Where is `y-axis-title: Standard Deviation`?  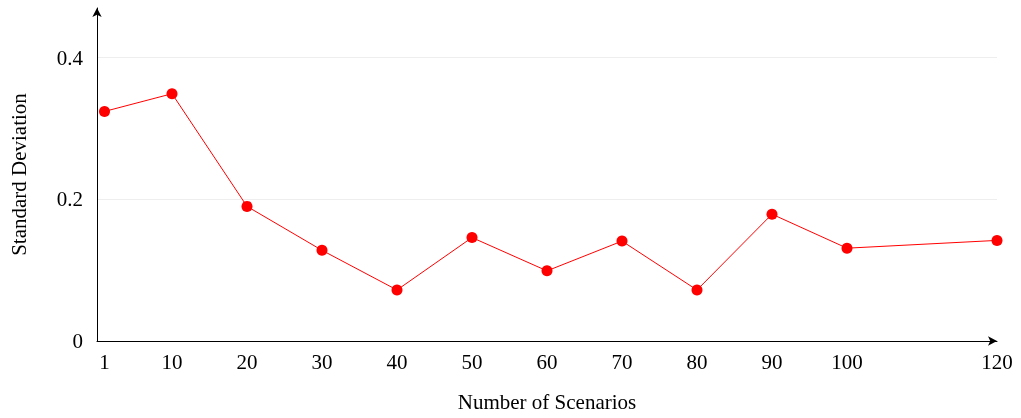
y-axis-title: Standard Deviation is located at coordinates (18, 174).